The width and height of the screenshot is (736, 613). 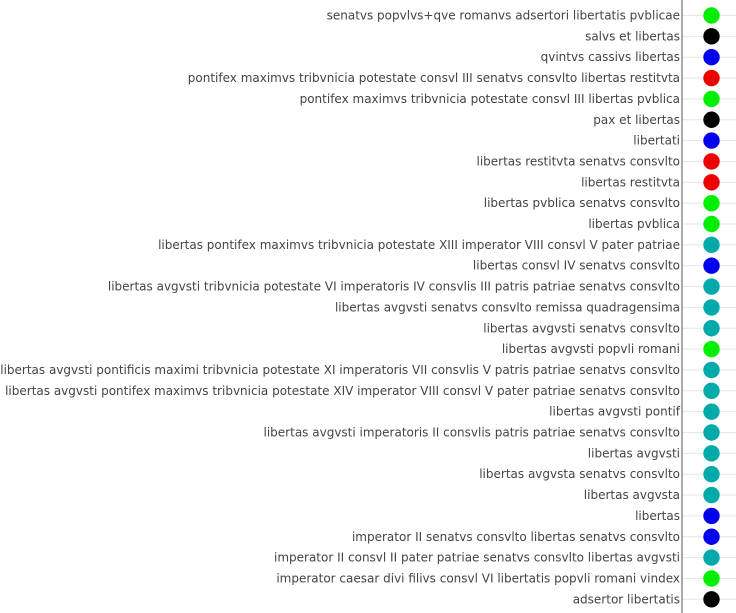 I want to click on y-tick-label: libertas restitvta senatvs consvlto, so click(x=579, y=161).